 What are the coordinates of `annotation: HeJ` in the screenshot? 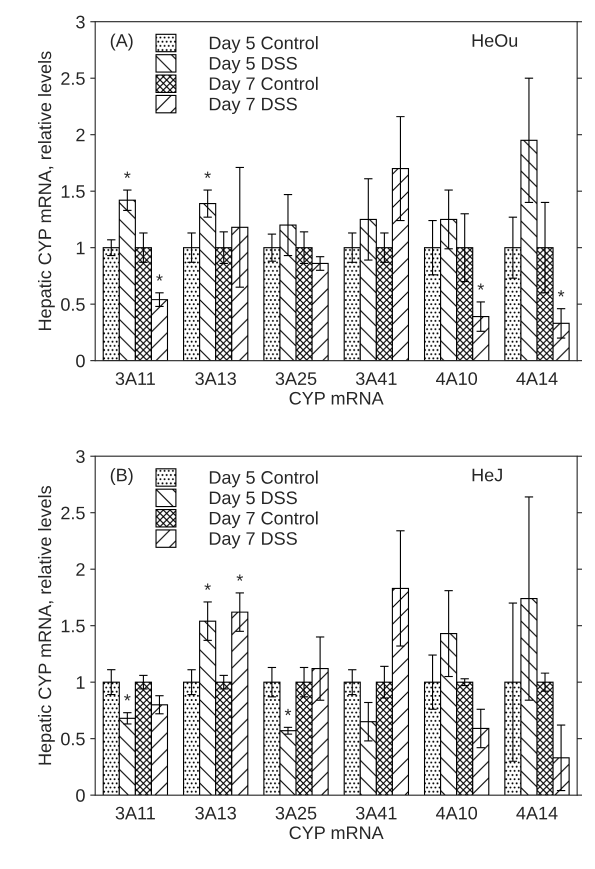 It's located at (487, 475).